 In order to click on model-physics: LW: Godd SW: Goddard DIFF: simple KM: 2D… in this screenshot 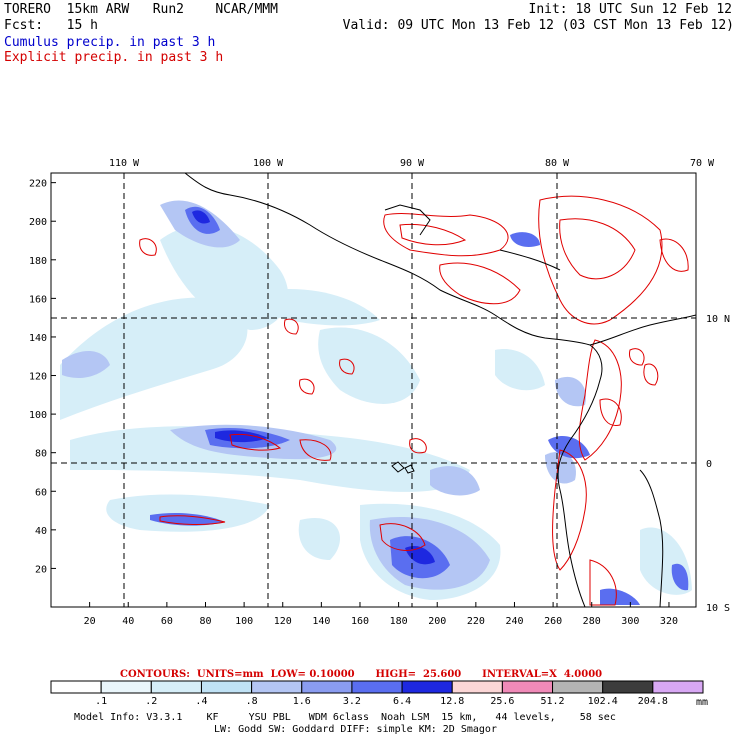, I will do `click(355, 729)`.